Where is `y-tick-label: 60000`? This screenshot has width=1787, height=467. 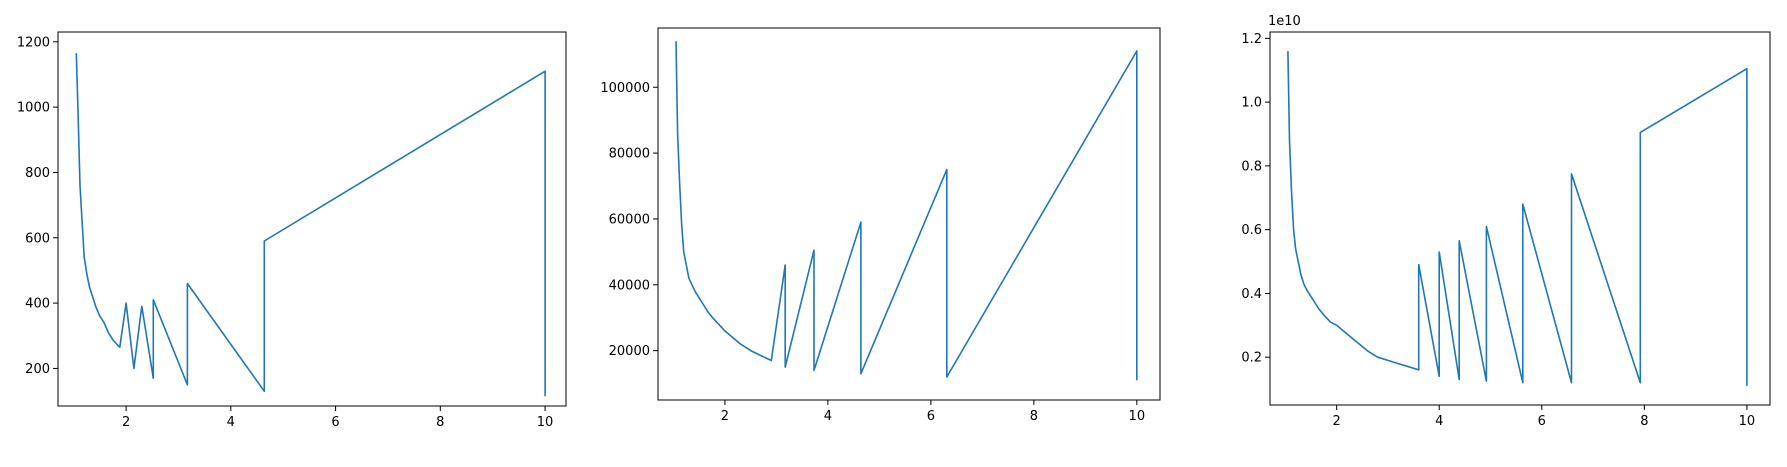 y-tick-label: 60000 is located at coordinates (629, 219).